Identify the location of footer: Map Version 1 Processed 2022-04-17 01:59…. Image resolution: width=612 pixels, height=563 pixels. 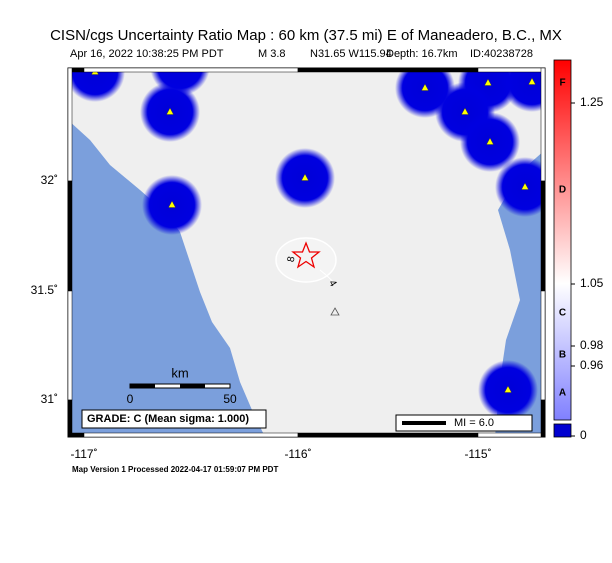
(175, 469).